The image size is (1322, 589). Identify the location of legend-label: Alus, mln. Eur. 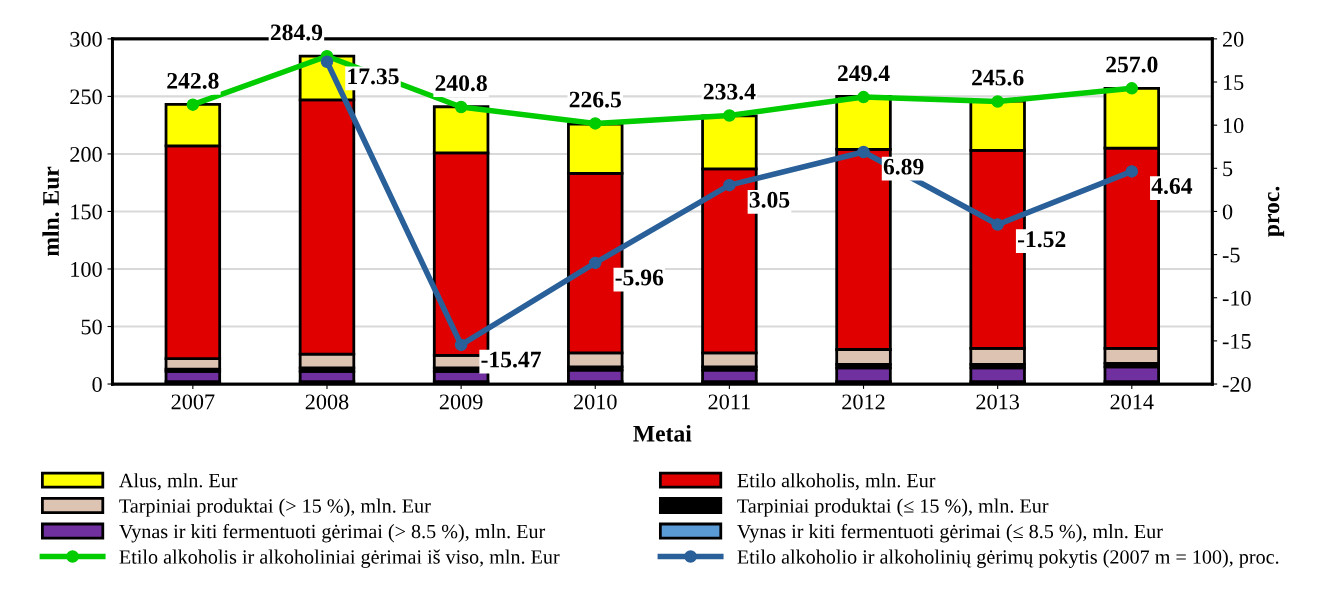
(178, 482).